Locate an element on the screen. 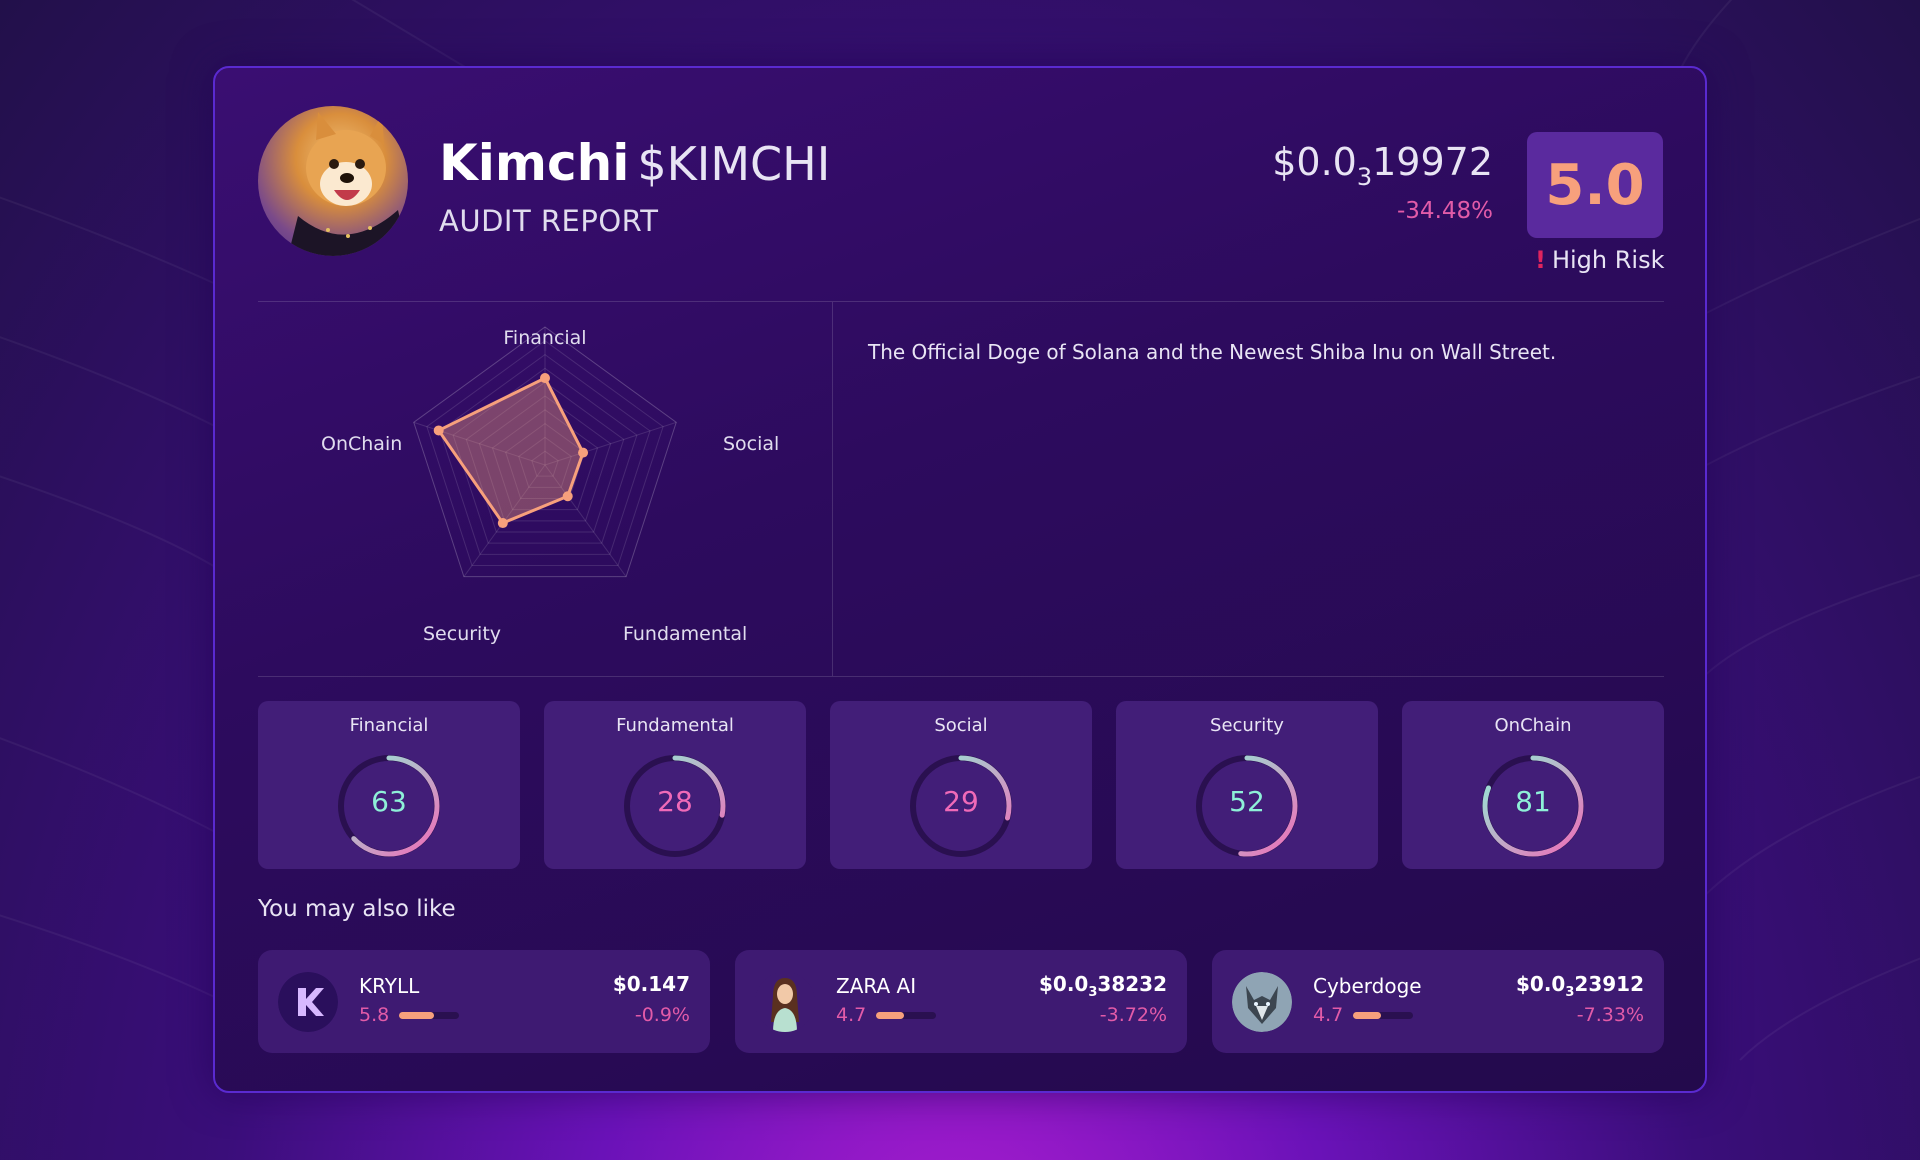 The height and width of the screenshot is (1160, 1920). score-card-social: Social 29 is located at coordinates (961, 785).